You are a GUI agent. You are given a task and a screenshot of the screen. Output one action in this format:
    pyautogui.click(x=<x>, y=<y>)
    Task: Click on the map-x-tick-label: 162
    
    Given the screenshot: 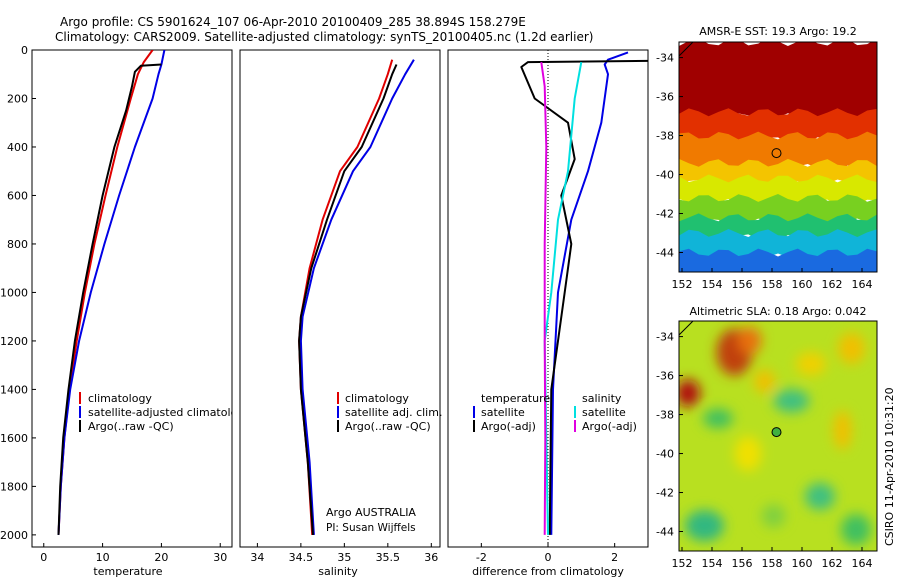 What is the action you would take?
    pyautogui.click(x=832, y=284)
    